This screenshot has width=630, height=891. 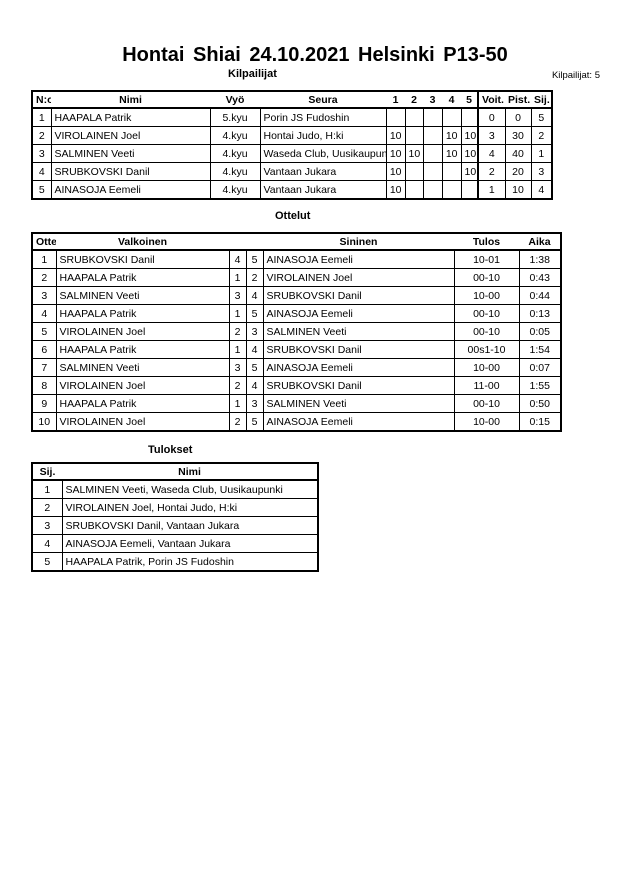 I want to click on table-cell: 0:15, so click(x=540, y=422).